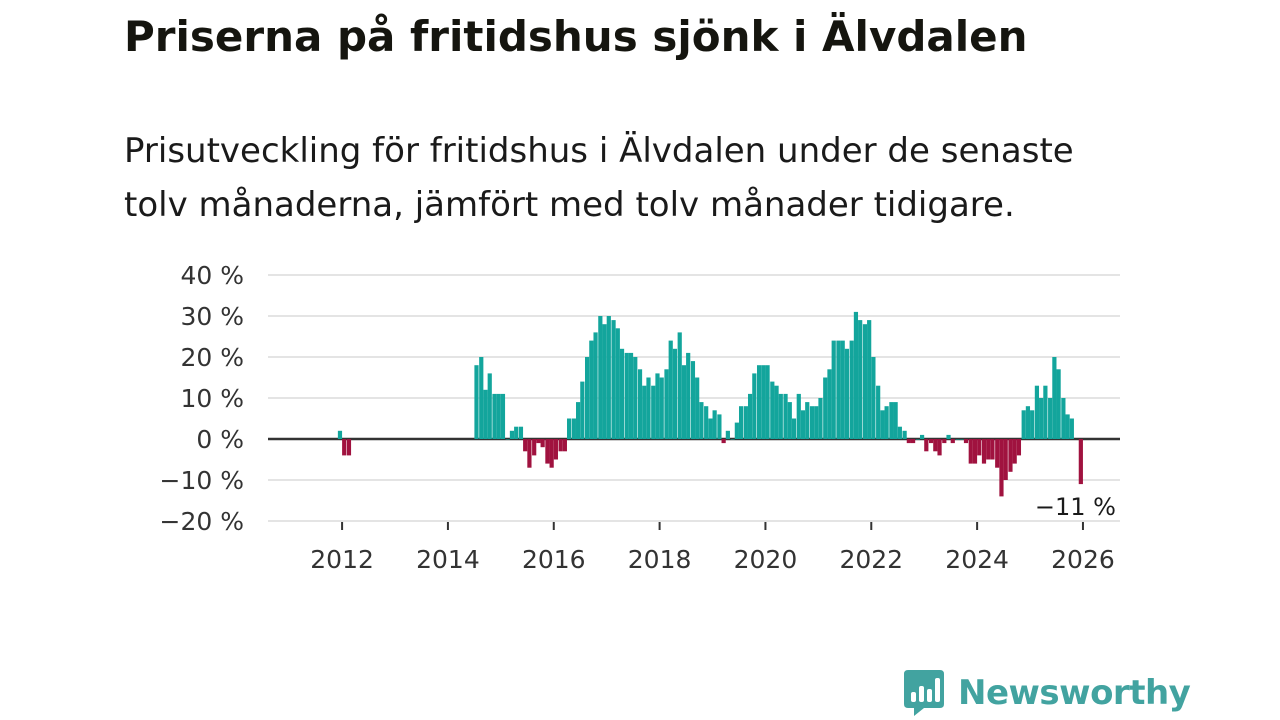 The width and height of the screenshot is (1280, 720). Describe the element at coordinates (660, 559) in the screenshot. I see `x-tick-label: 2018` at that location.